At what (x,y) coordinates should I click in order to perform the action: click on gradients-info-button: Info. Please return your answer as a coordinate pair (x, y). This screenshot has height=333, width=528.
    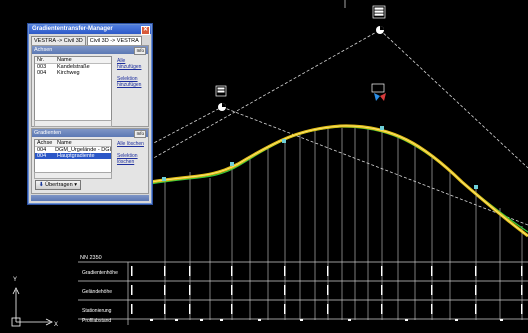
    Looking at the image, I should click on (140, 134).